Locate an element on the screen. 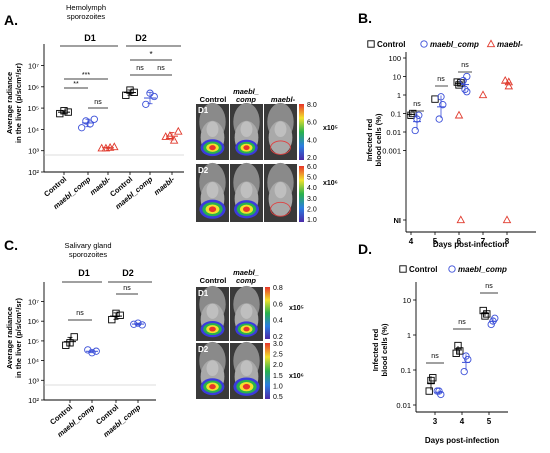 This screenshot has width=550, height=453. panel-c-title-line1: Salivary gland is located at coordinates (87, 245).